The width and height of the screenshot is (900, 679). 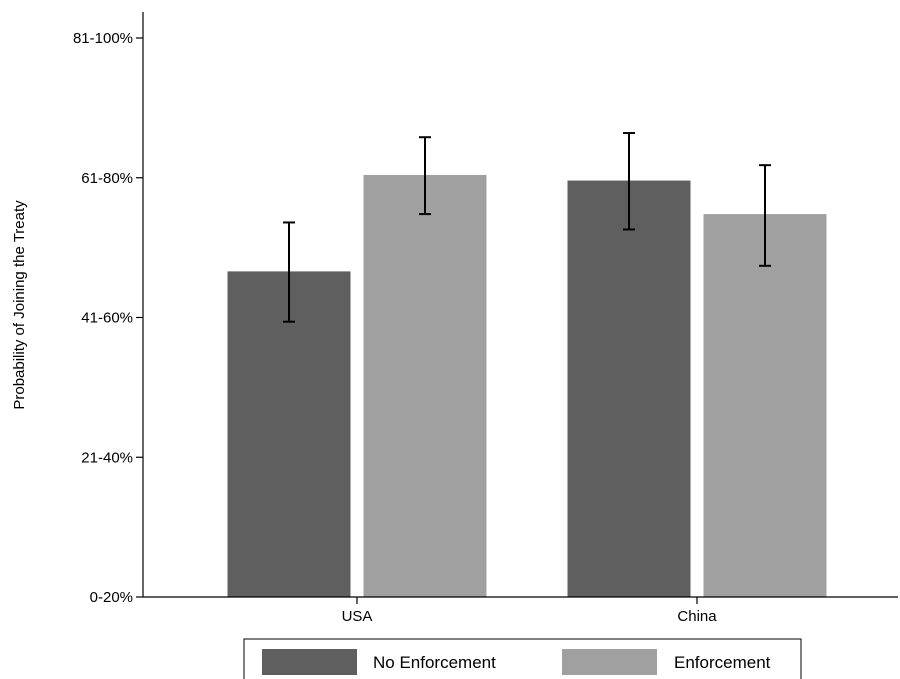 I want to click on y-tick-label: 41-60%, so click(x=107, y=318).